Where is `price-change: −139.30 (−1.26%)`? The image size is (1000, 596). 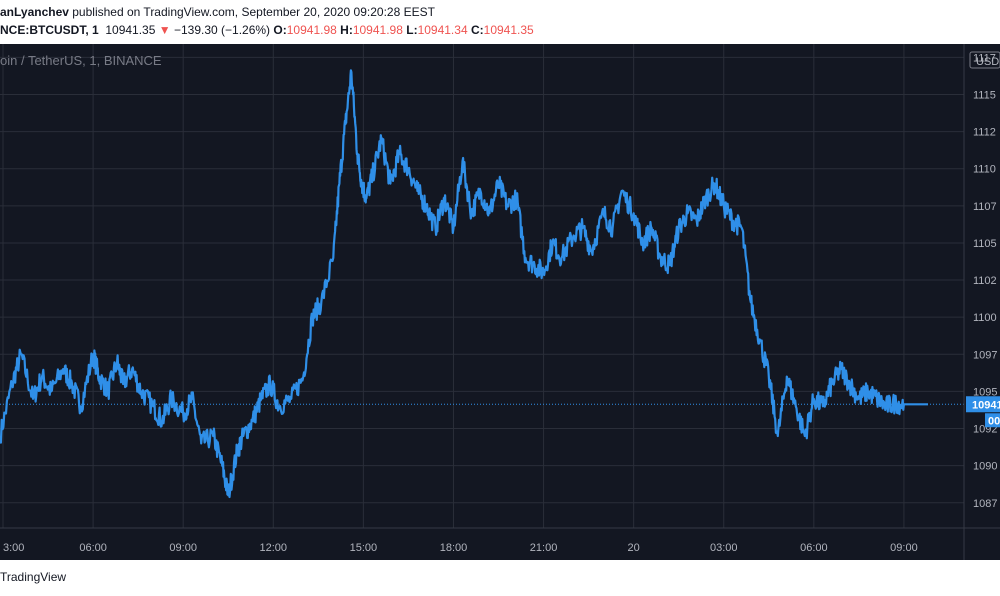
price-change: −139.30 (−1.26%) is located at coordinates (222, 30).